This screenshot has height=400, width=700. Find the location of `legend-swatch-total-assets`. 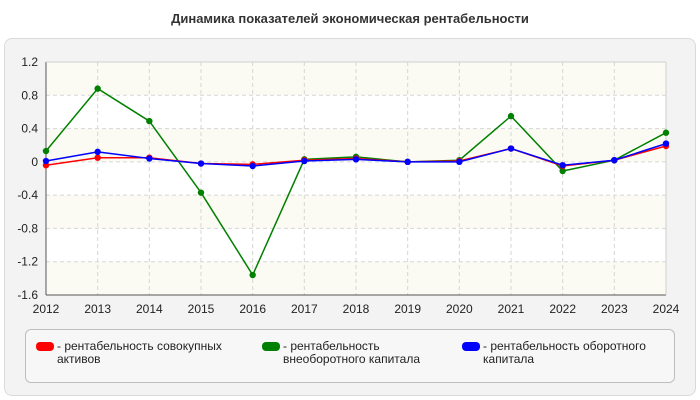

legend-swatch-total-assets is located at coordinates (45, 346).